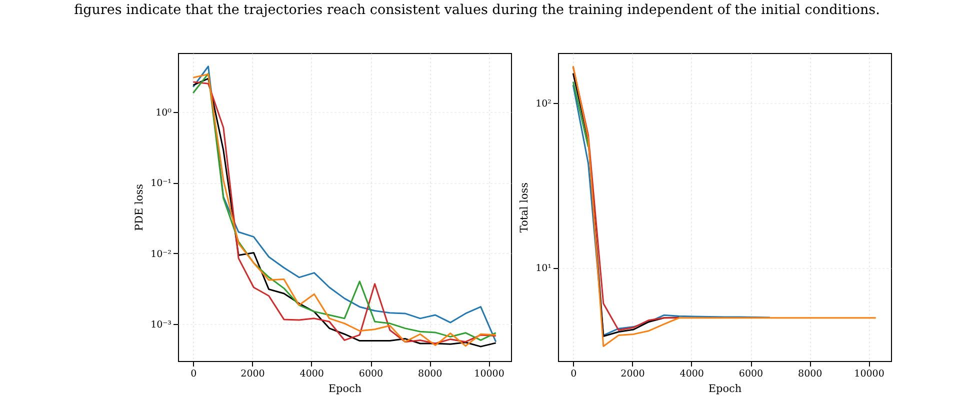  I want to click on y-tick-label: 10⁻¹, so click(161, 184).